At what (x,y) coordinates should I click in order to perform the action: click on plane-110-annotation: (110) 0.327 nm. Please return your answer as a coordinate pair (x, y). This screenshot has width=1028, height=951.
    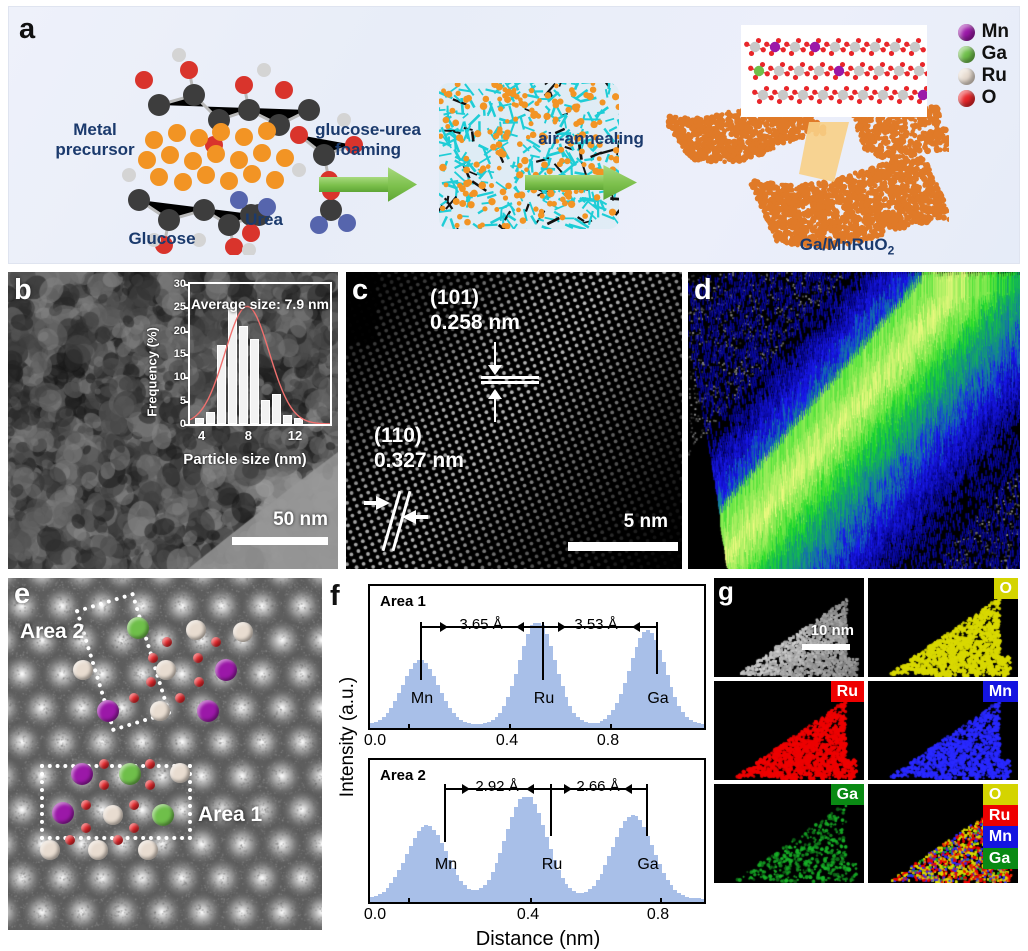
    Looking at the image, I should click on (419, 449).